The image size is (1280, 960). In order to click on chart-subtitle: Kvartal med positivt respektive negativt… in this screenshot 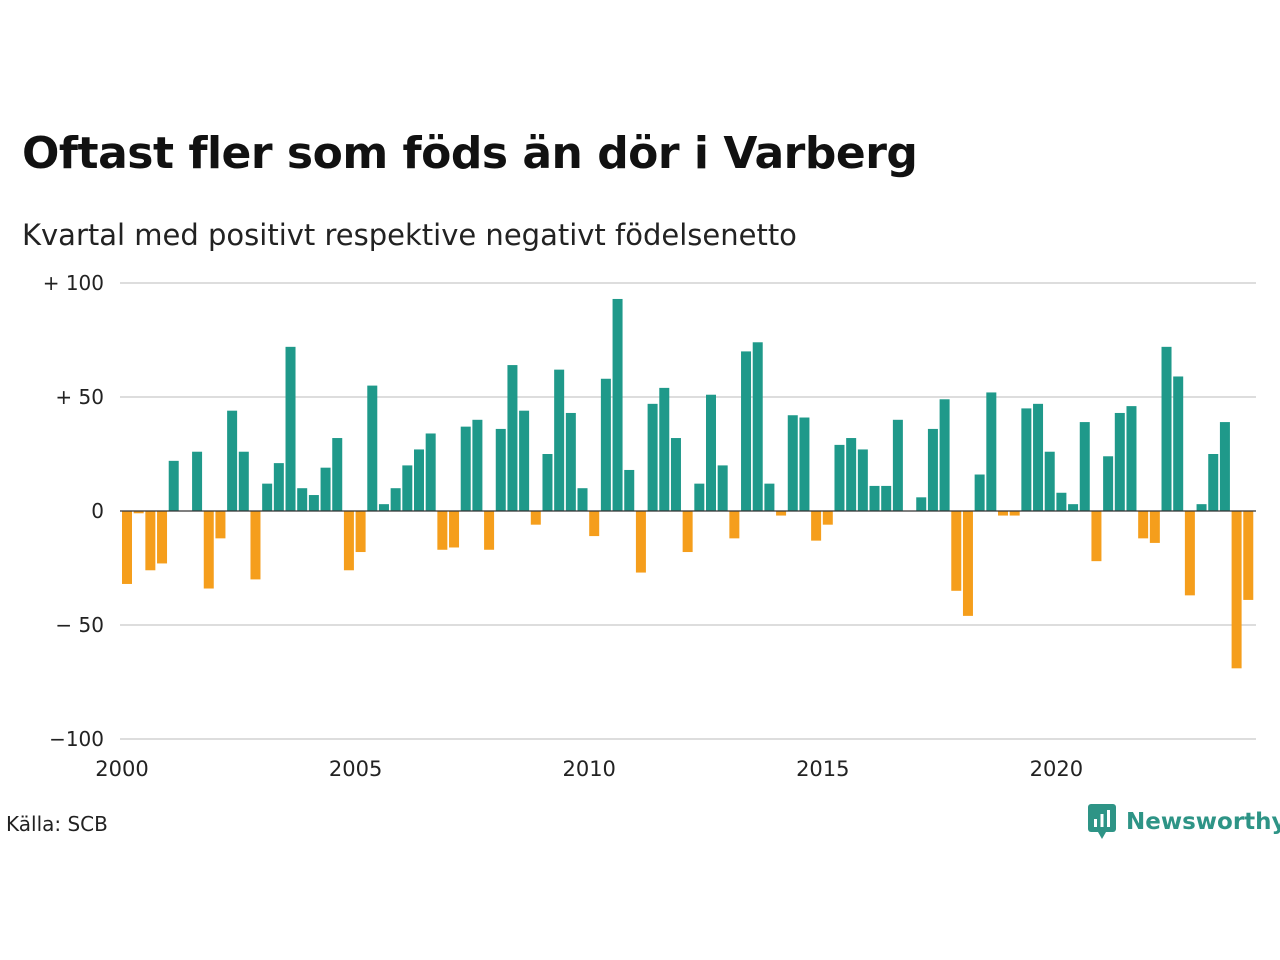, I will do `click(409, 235)`.